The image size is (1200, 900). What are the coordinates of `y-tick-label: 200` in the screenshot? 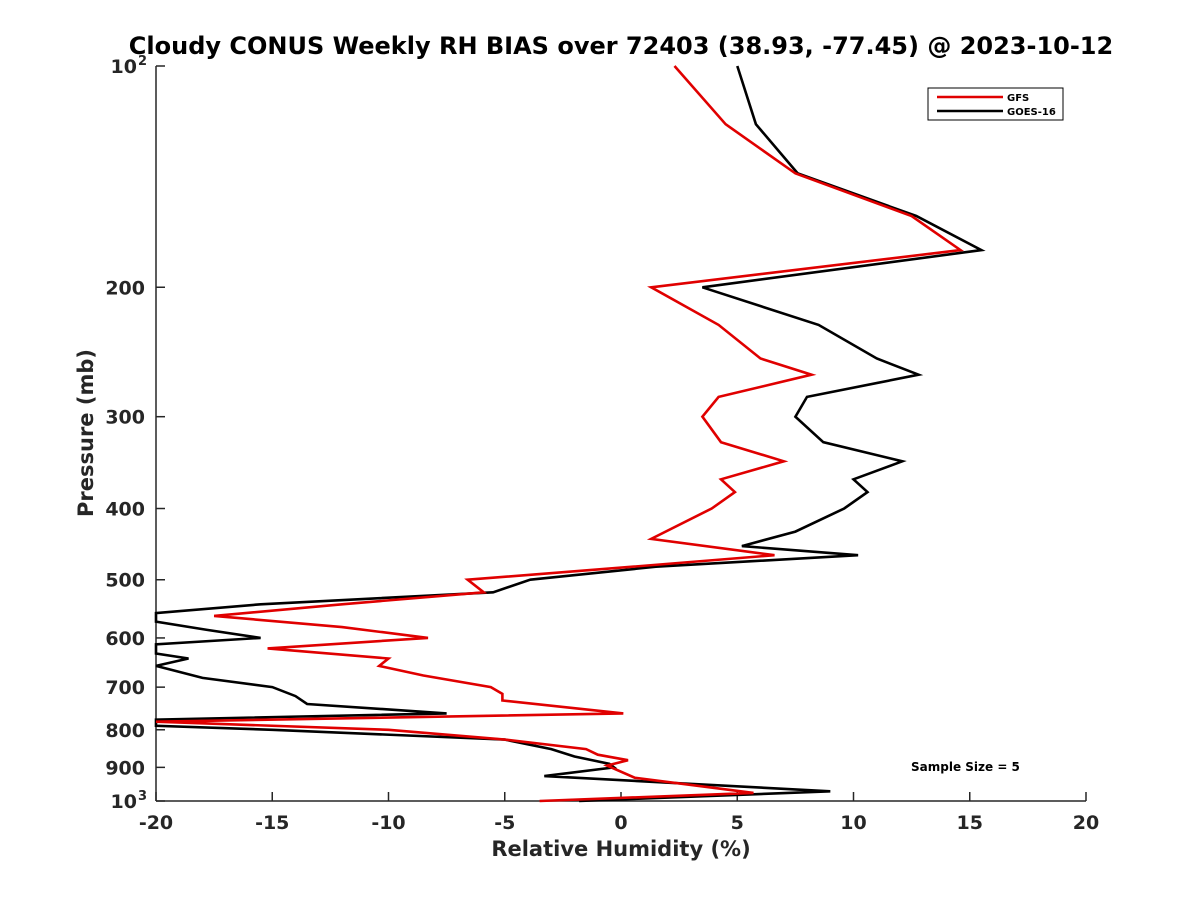 It's located at (125, 288).